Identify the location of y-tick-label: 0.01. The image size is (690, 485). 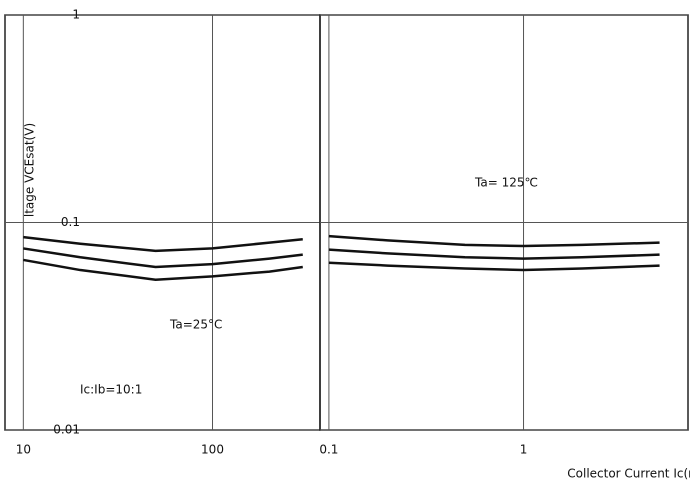
(66, 430).